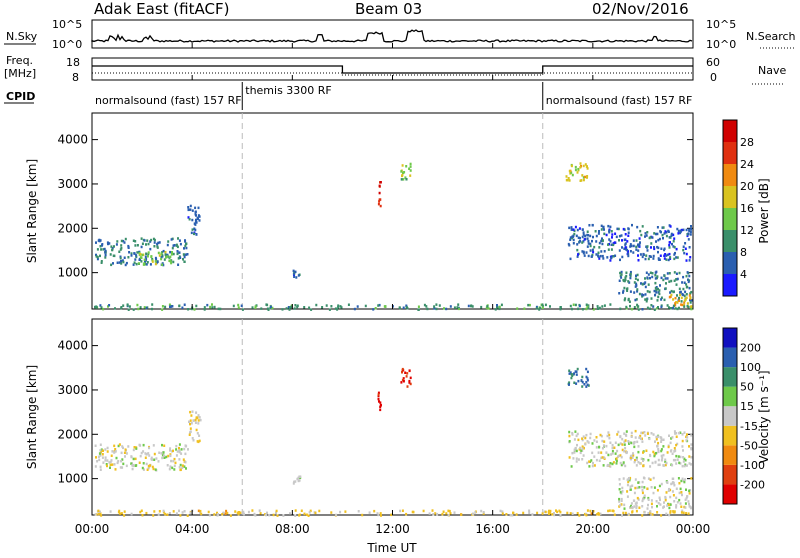  I want to click on colorbar-segment, so click(730, 494).